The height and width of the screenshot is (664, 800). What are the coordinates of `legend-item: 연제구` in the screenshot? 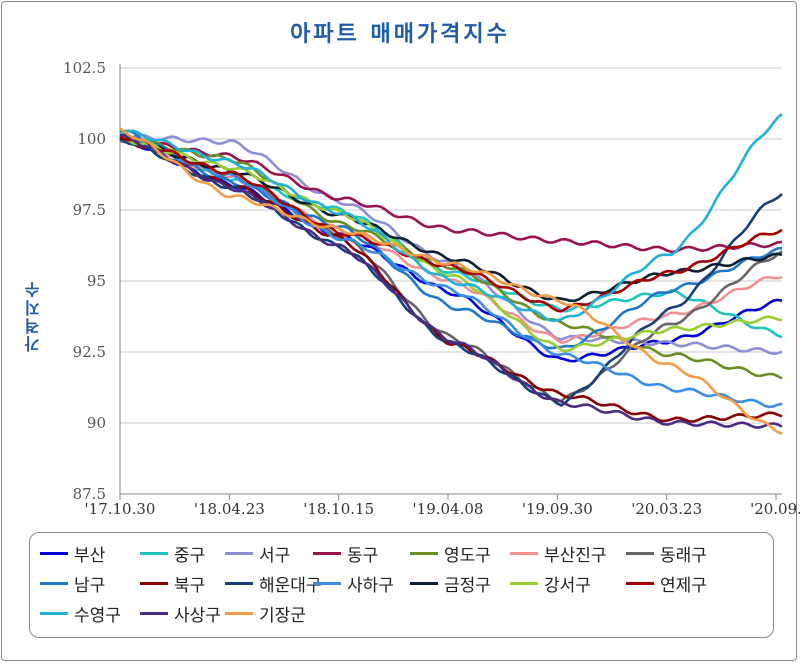 It's located at (666, 583).